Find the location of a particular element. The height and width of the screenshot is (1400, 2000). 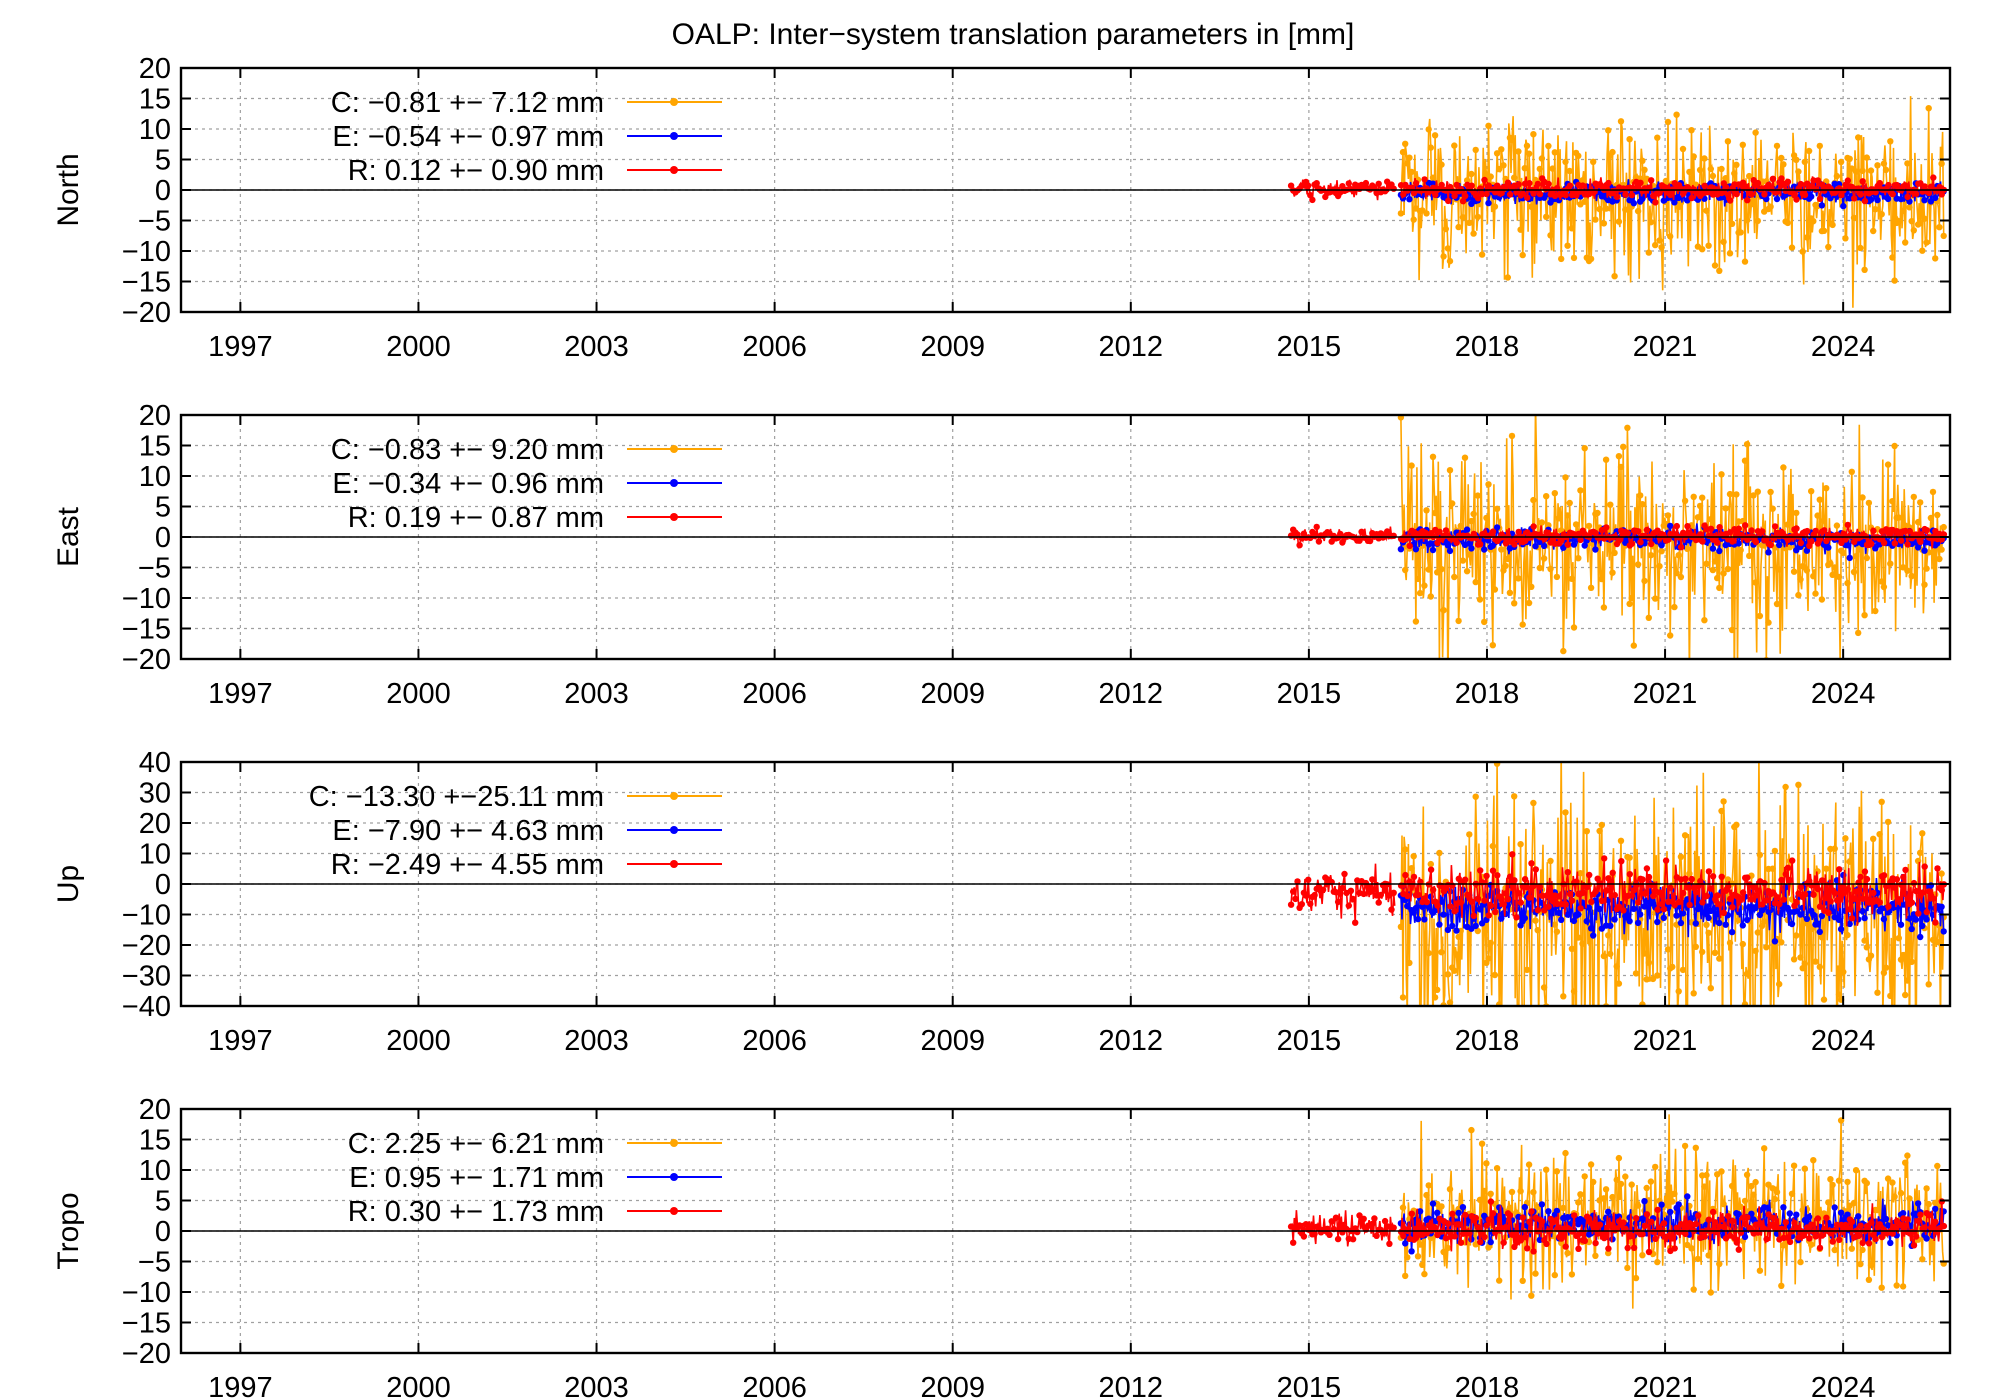

y-tick-label: 15 is located at coordinates (155, 447).